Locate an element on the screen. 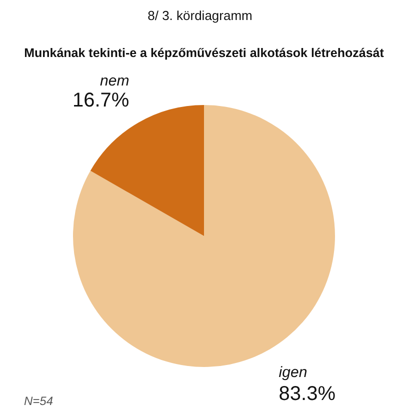 The width and height of the screenshot is (400, 417). data-label: 16.7% is located at coordinates (101, 101).